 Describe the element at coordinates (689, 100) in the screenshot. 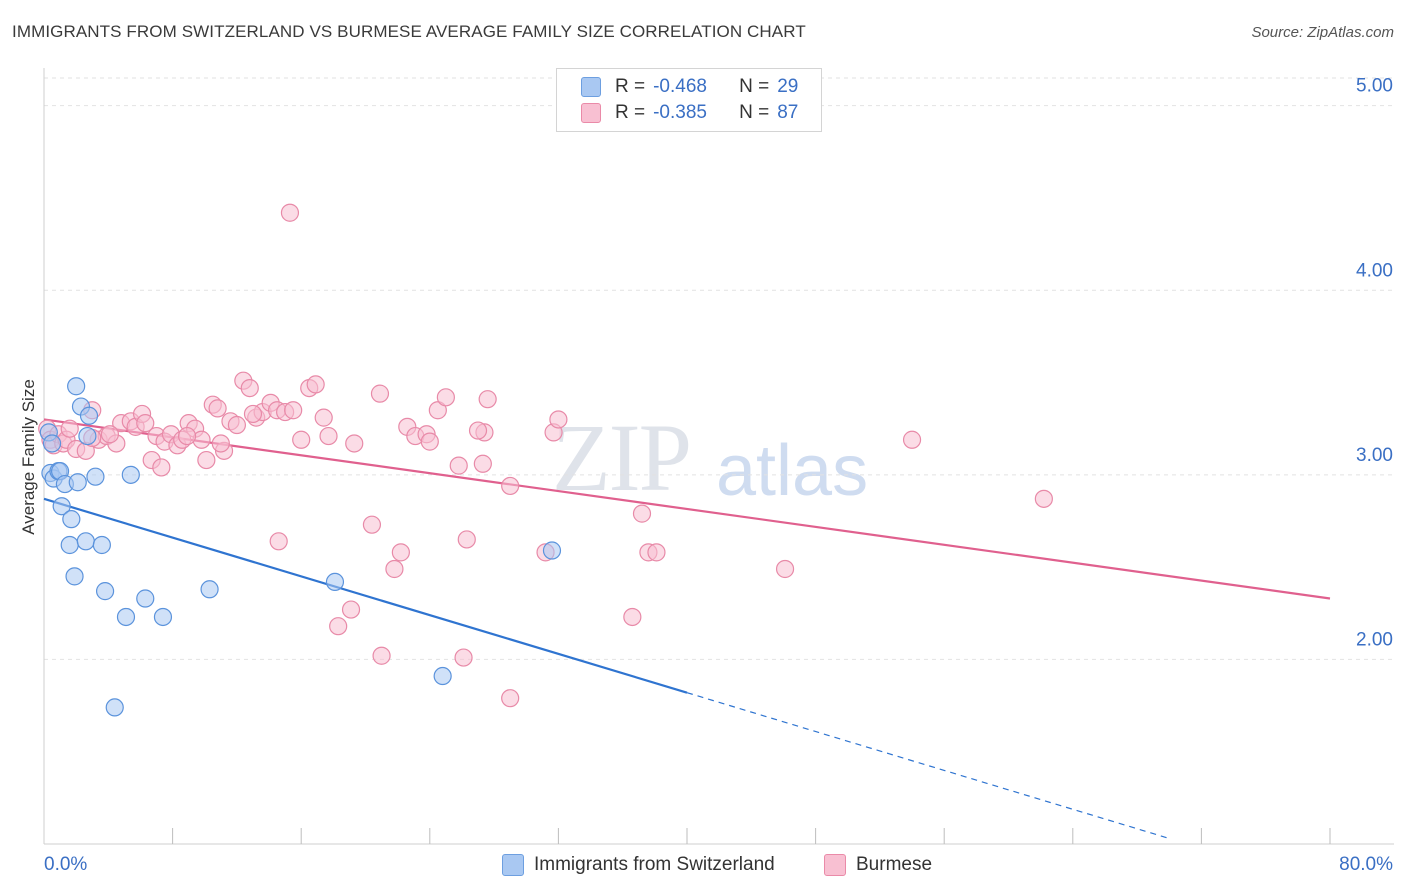

I see `correlation-legend: R = -0.468 N = 29 R = -0.385 N = 87` at that location.